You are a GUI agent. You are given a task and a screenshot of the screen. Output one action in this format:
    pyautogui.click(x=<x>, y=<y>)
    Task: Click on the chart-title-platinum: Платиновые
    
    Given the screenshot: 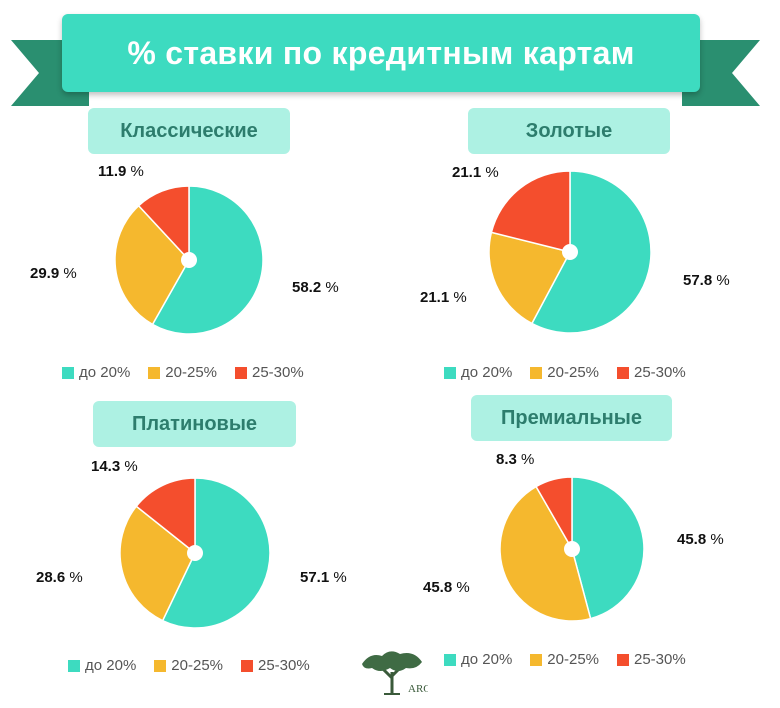 What is the action you would take?
    pyautogui.click(x=194, y=424)
    